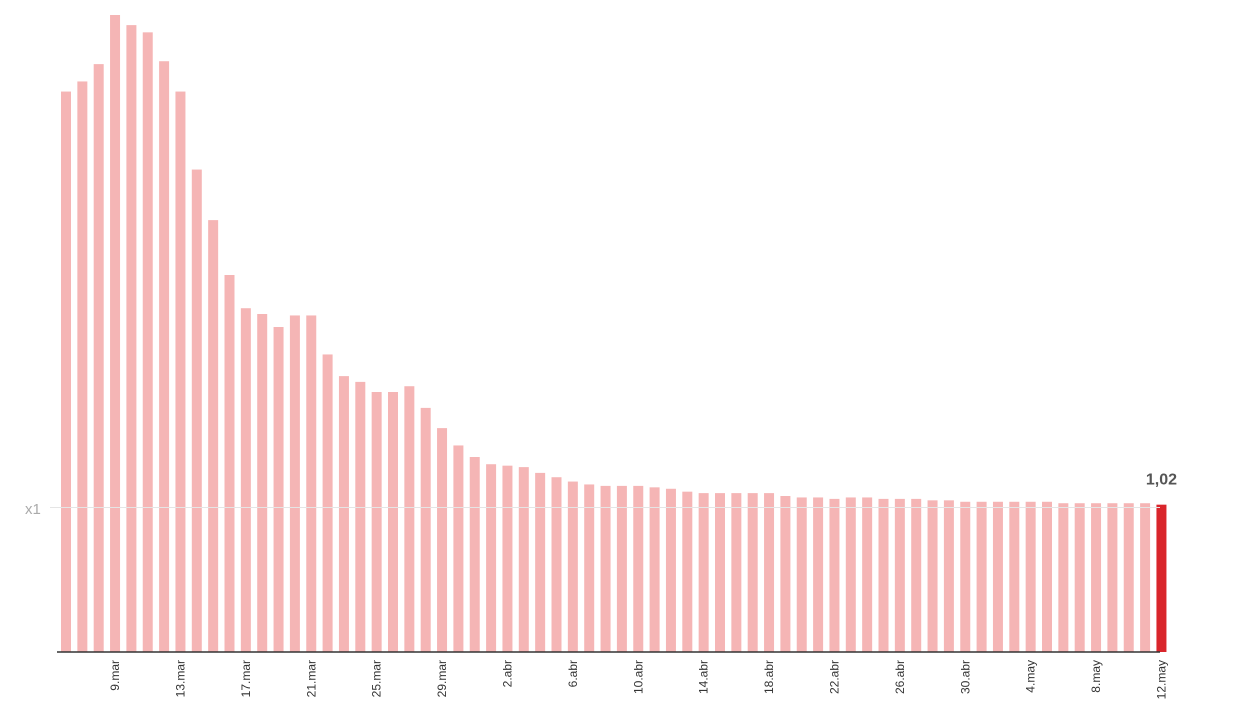 This screenshot has width=1248, height=702. Describe the element at coordinates (115, 675) in the screenshot. I see `x-tick-label: 9.mar` at that location.